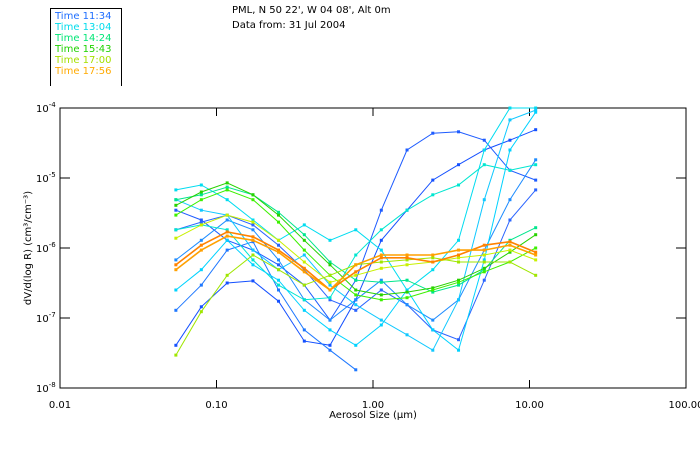 Image resolution: width=700 pixels, height=450 pixels. I want to click on legend-entry: Time 17:56, so click(83, 71).